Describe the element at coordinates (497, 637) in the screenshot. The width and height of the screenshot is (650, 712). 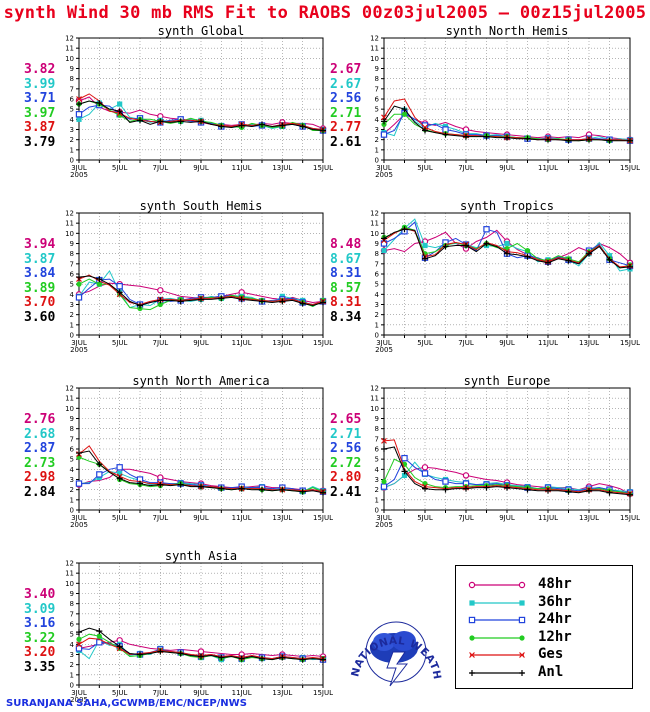
I see `legend-swatch-12hr` at that location.